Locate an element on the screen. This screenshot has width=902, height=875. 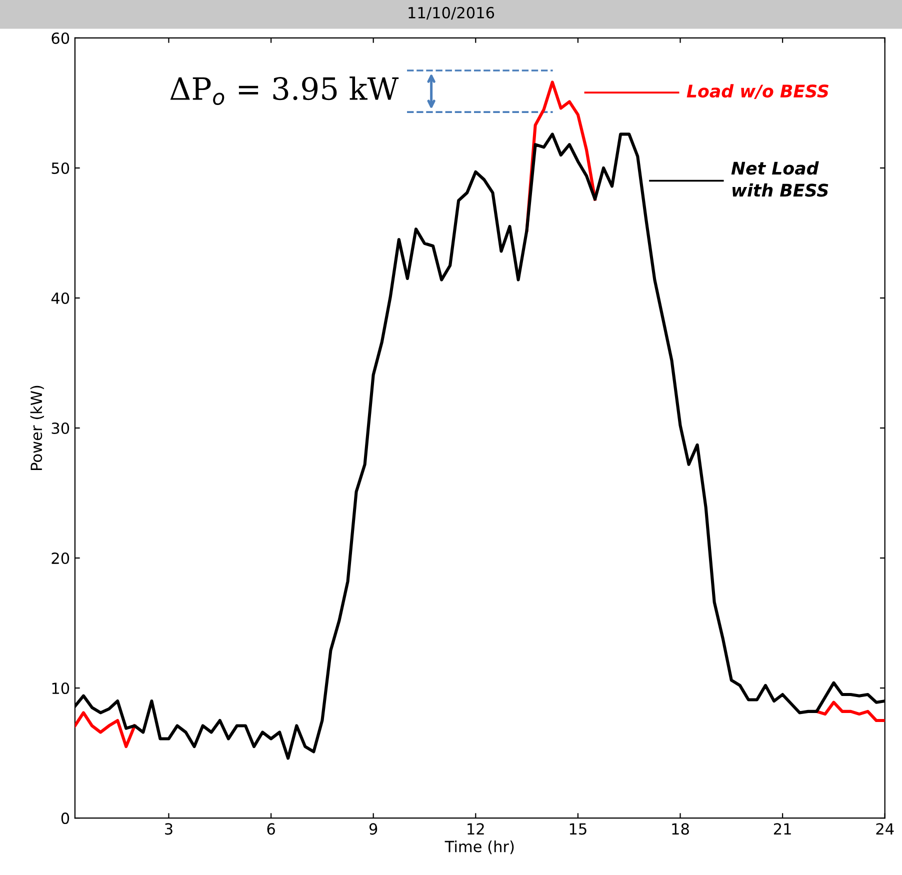
text: Load w/o BESS is located at coordinates (757, 91).